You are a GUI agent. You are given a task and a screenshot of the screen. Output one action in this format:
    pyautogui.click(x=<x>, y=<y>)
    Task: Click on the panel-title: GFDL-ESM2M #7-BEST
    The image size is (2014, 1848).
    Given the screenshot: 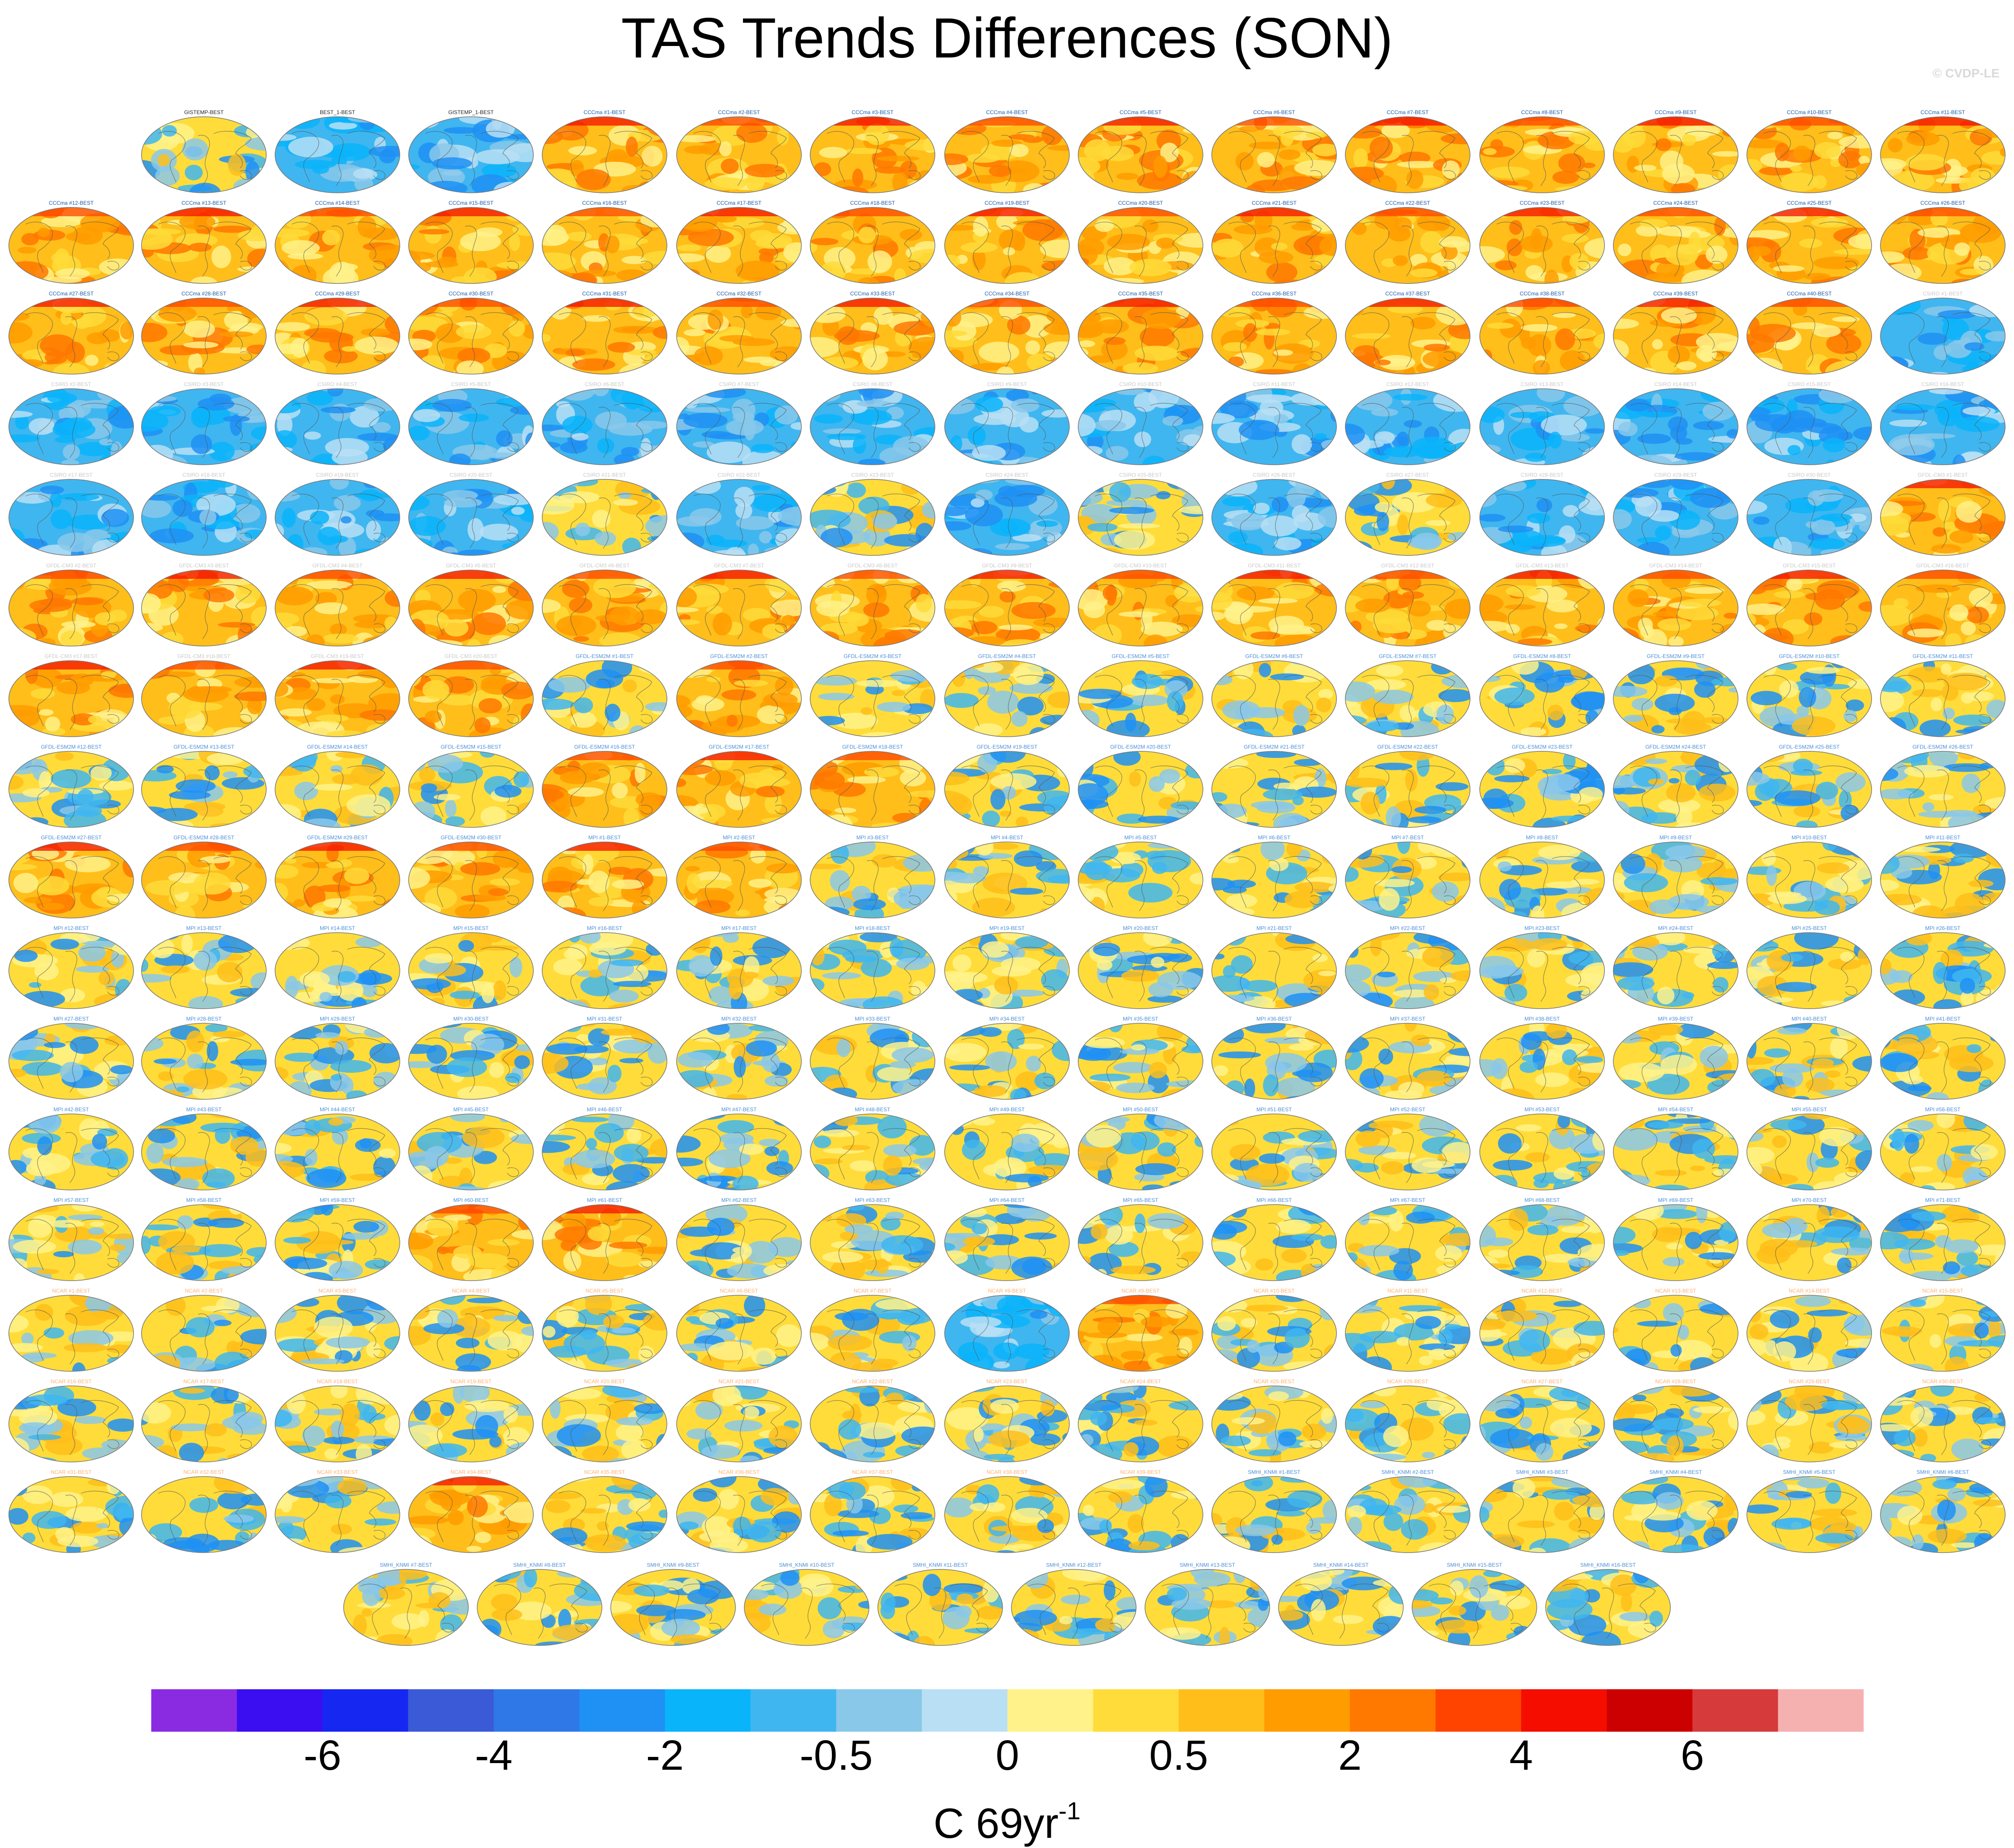 What is the action you would take?
    pyautogui.click(x=1407, y=656)
    